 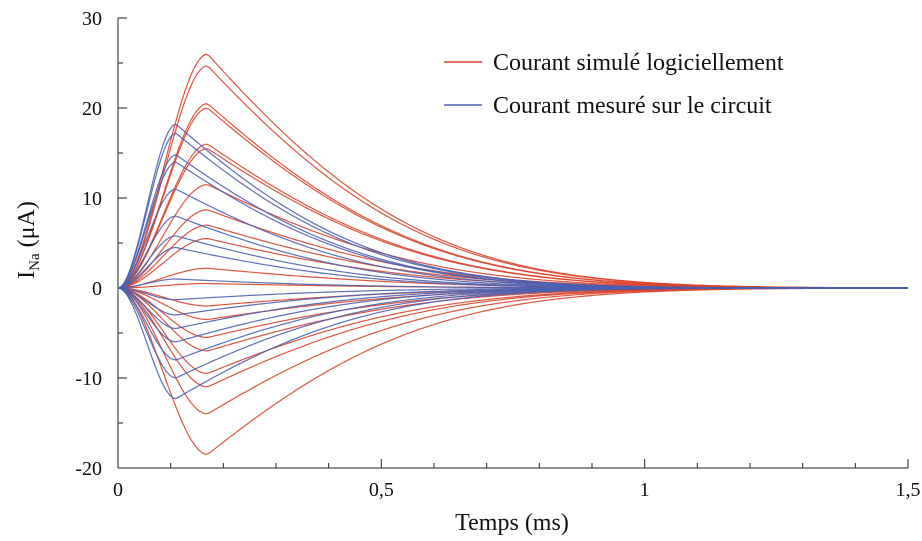 I want to click on y-tick-label: 30, so click(x=92, y=19).